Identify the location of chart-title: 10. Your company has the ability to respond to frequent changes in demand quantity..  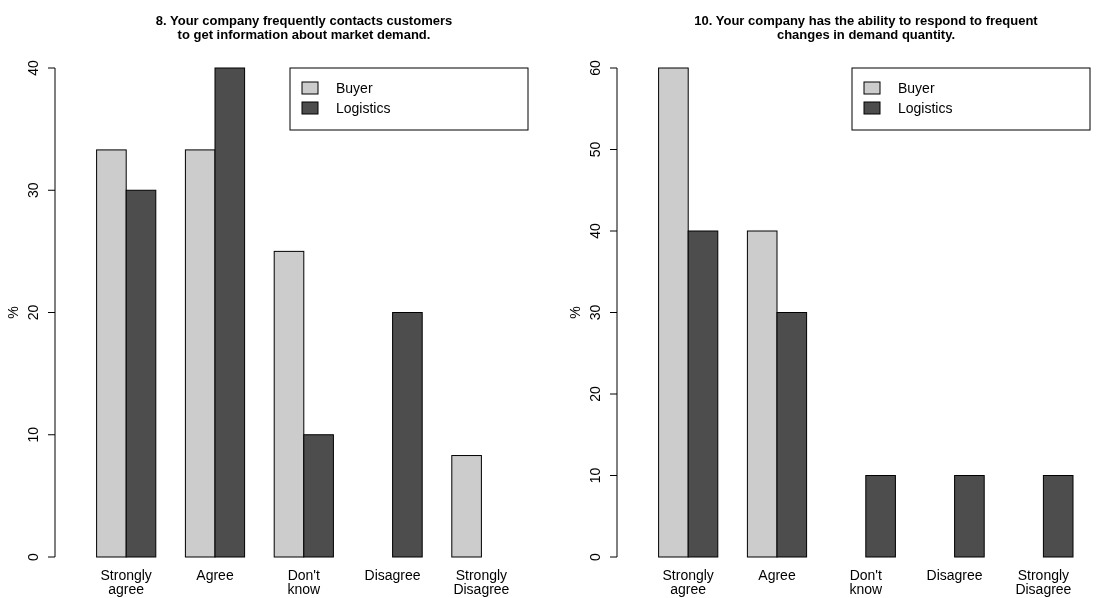
(866, 27).